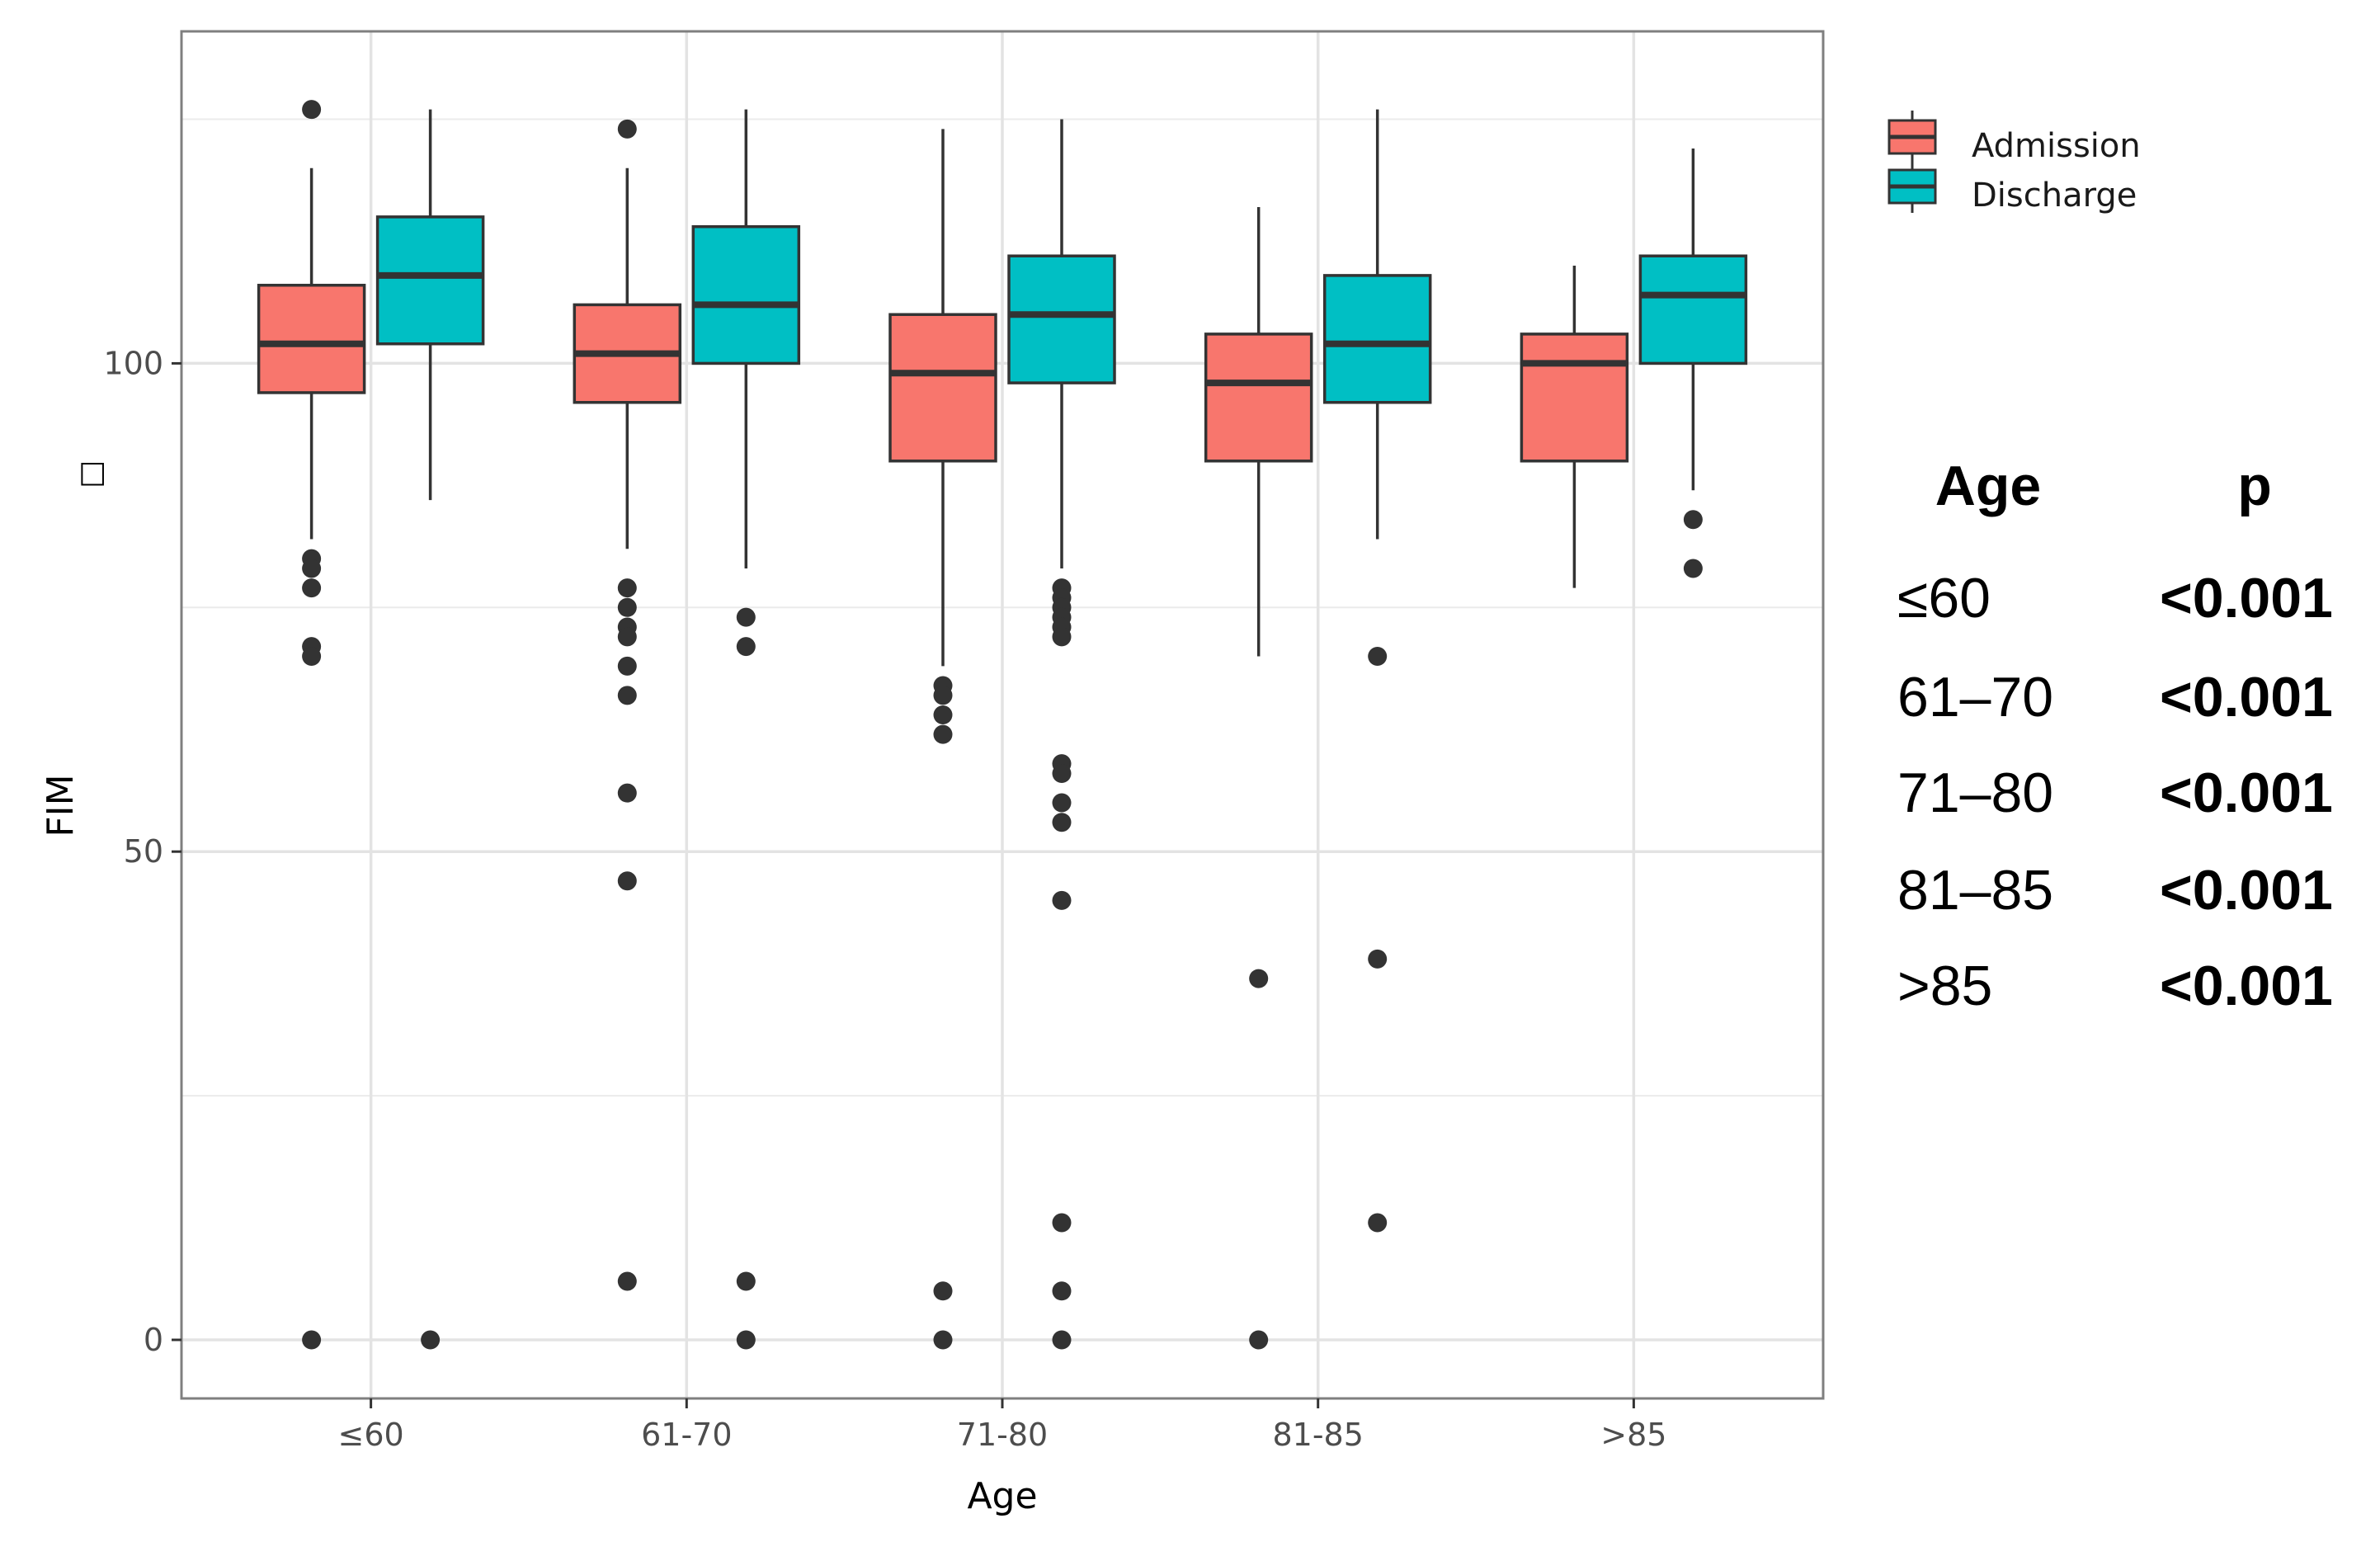 This screenshot has height=1542, width=2380. I want to click on p-table-row: >85 <0.001, so click(2115, 986).